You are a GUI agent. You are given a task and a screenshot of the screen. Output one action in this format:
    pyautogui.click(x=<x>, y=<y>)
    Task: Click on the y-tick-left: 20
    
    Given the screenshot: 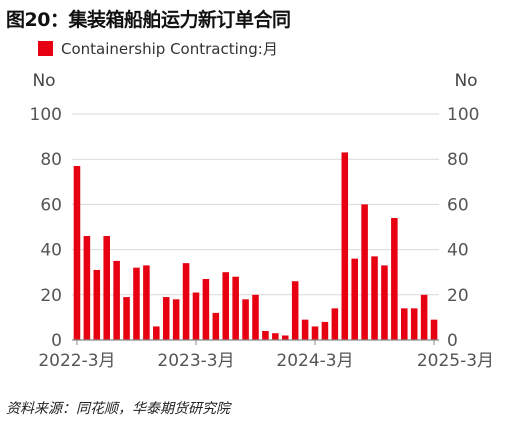 What is the action you would take?
    pyautogui.click(x=51, y=296)
    